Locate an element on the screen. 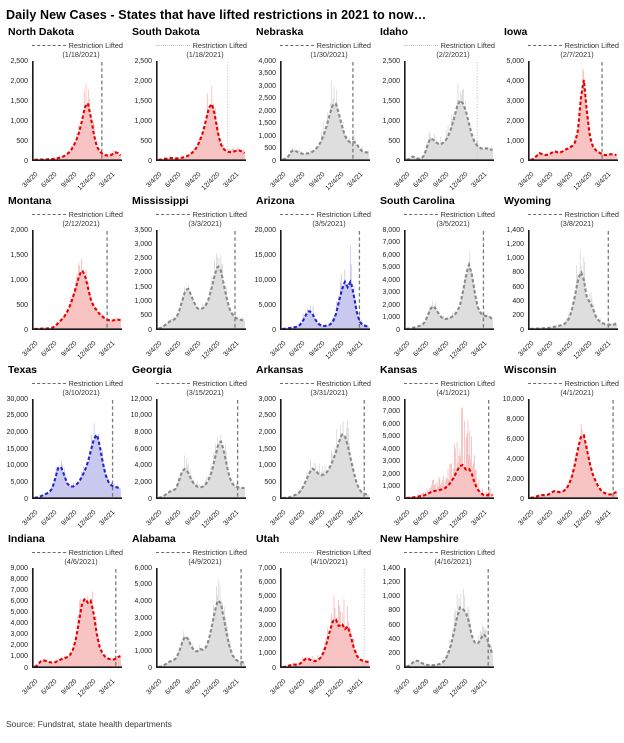 The image size is (624, 743). restriction-date: (3/5/2021) is located at coordinates (453, 223).